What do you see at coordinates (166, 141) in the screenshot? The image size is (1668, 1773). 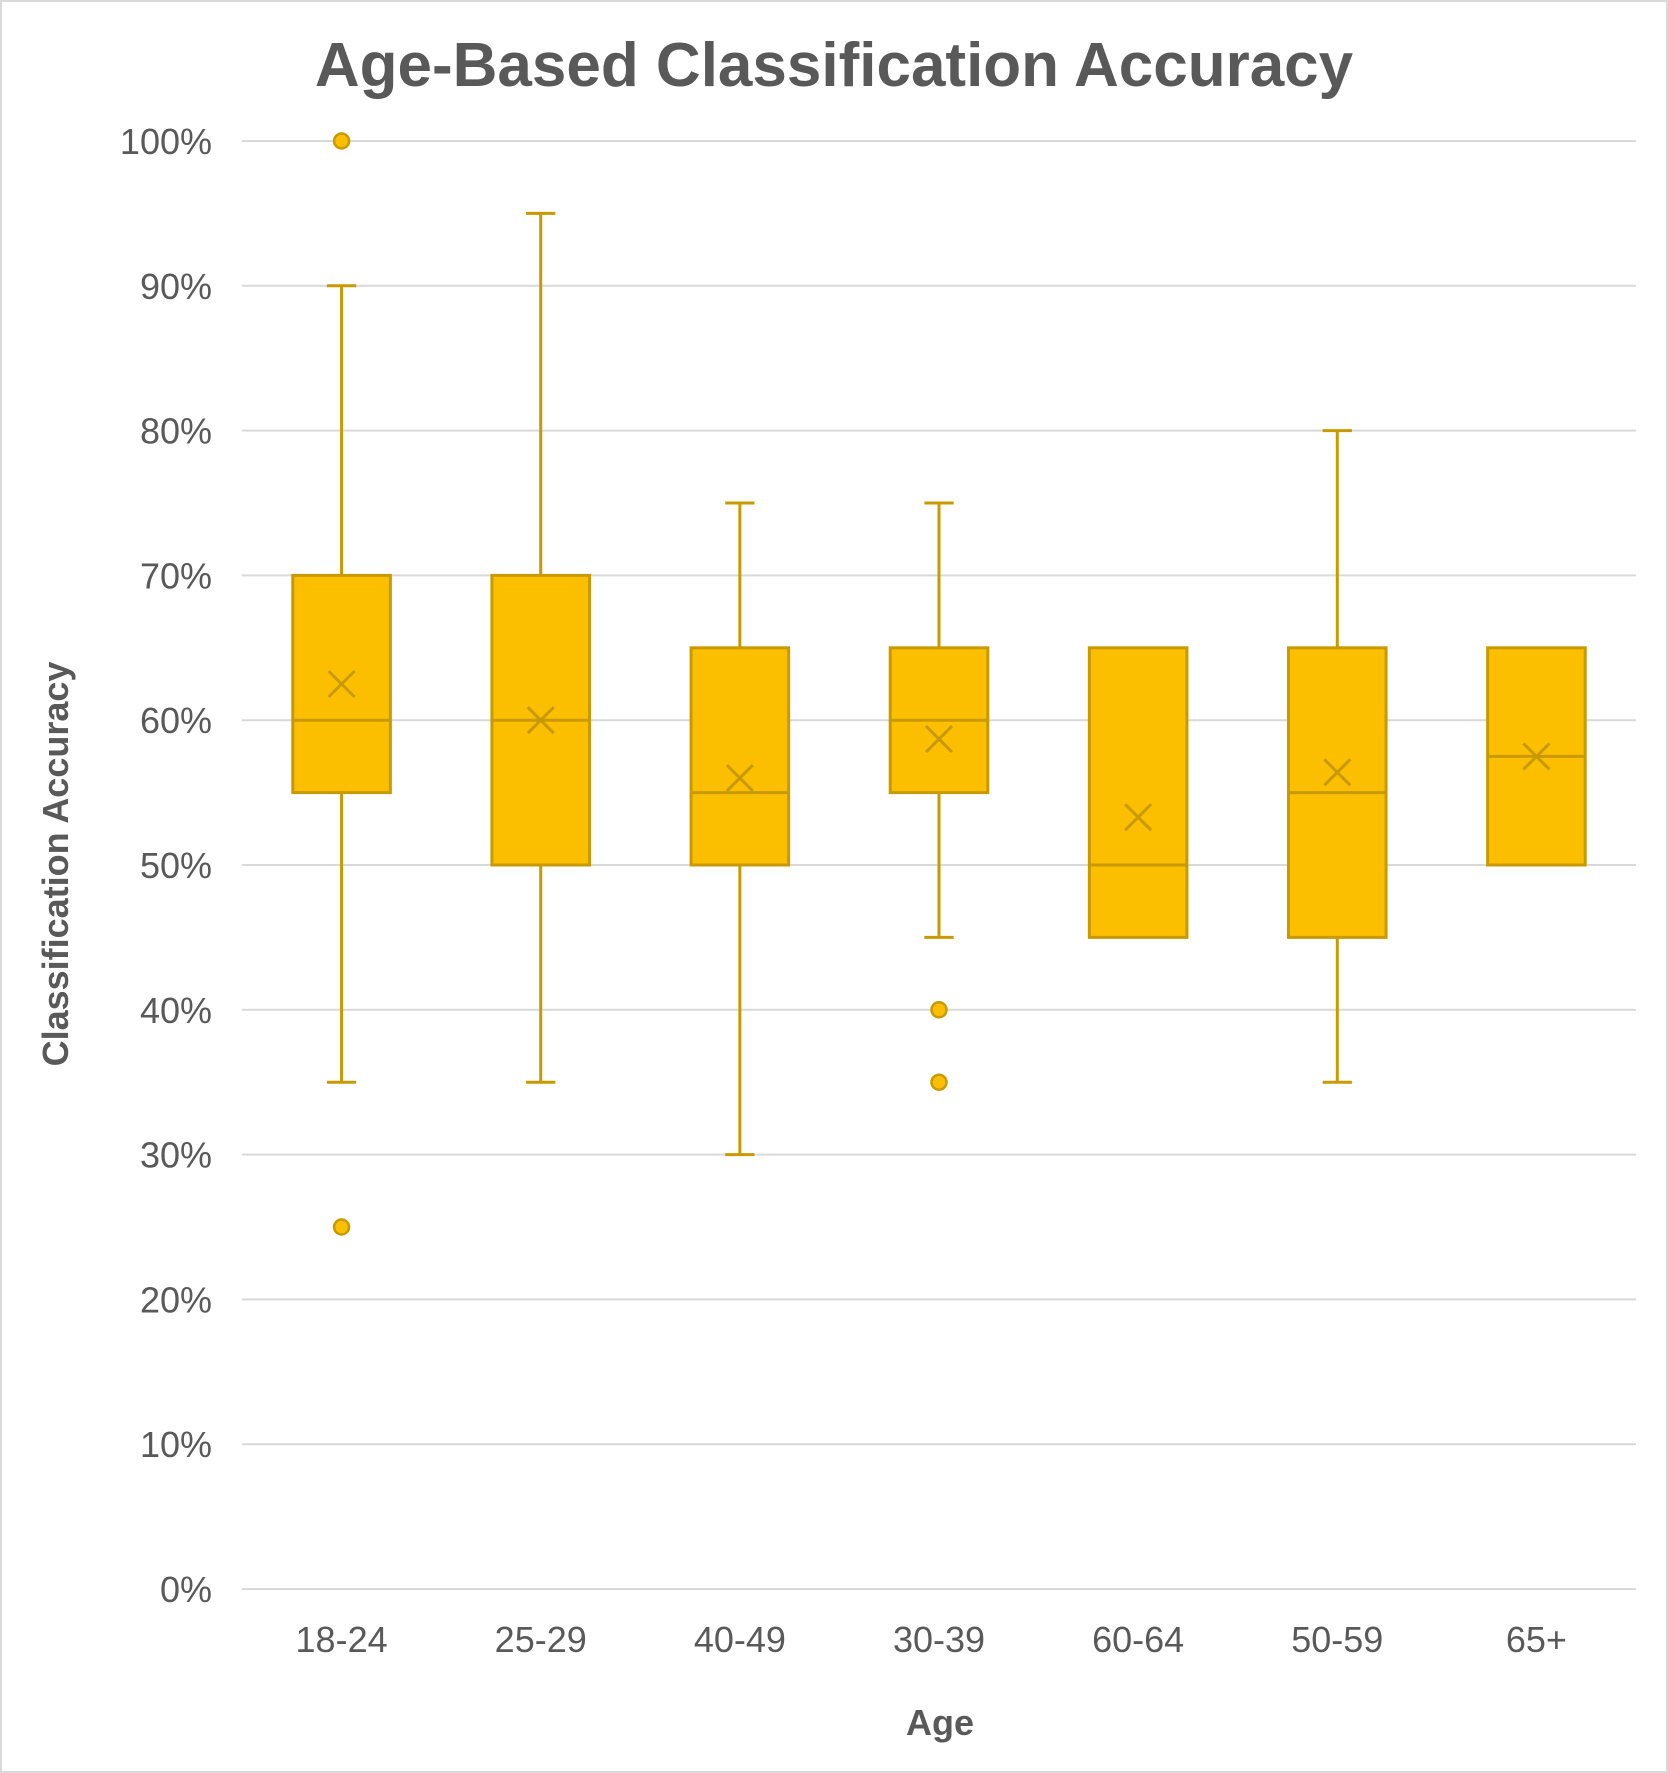 I see `y-tick-label: 100%` at bounding box center [166, 141].